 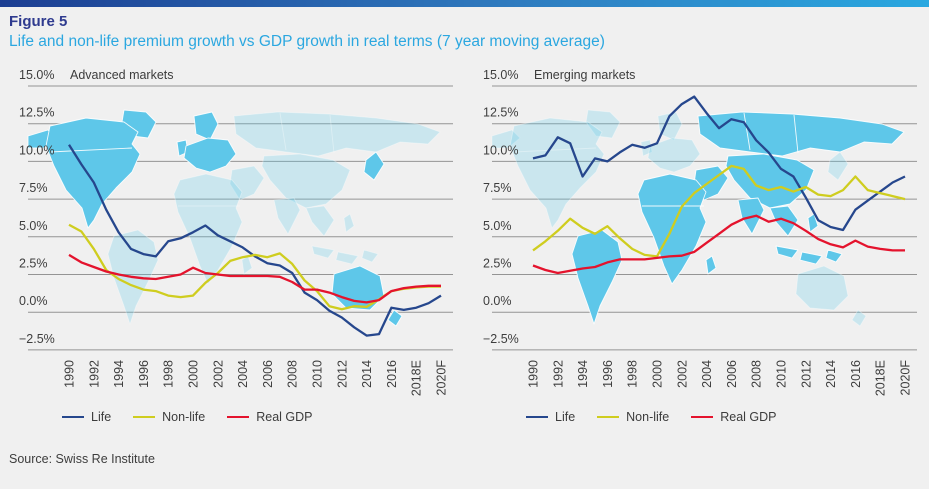 I want to click on x-tick-label: 1998, so click(x=169, y=374).